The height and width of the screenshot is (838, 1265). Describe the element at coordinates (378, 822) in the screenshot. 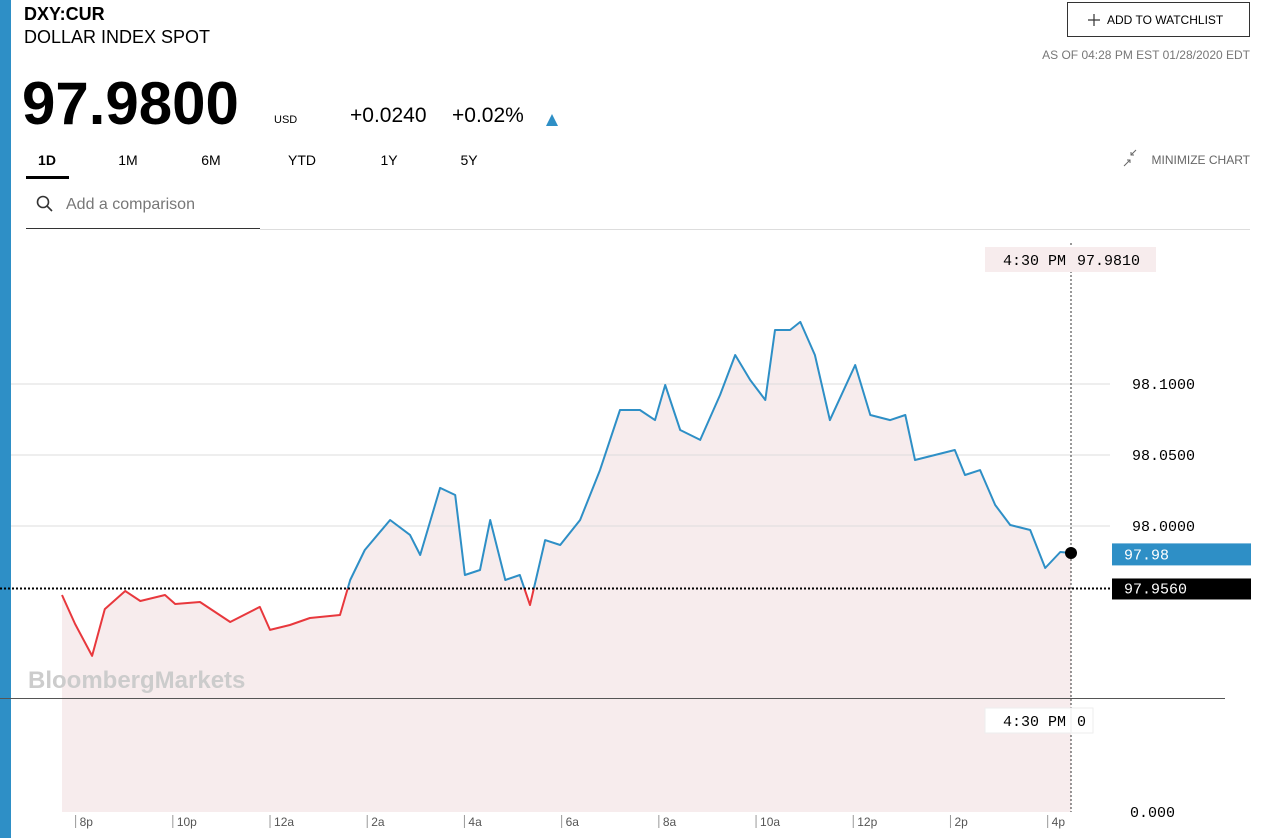

I see `x-tick-label: 2a` at that location.